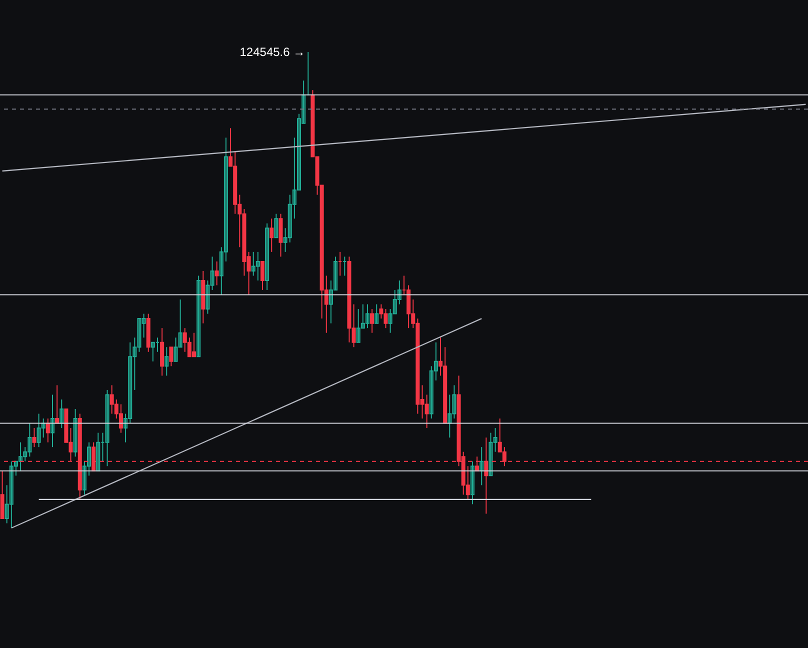  What do you see at coordinates (273, 52) in the screenshot?
I see `annotation: 124545.6 →` at bounding box center [273, 52].